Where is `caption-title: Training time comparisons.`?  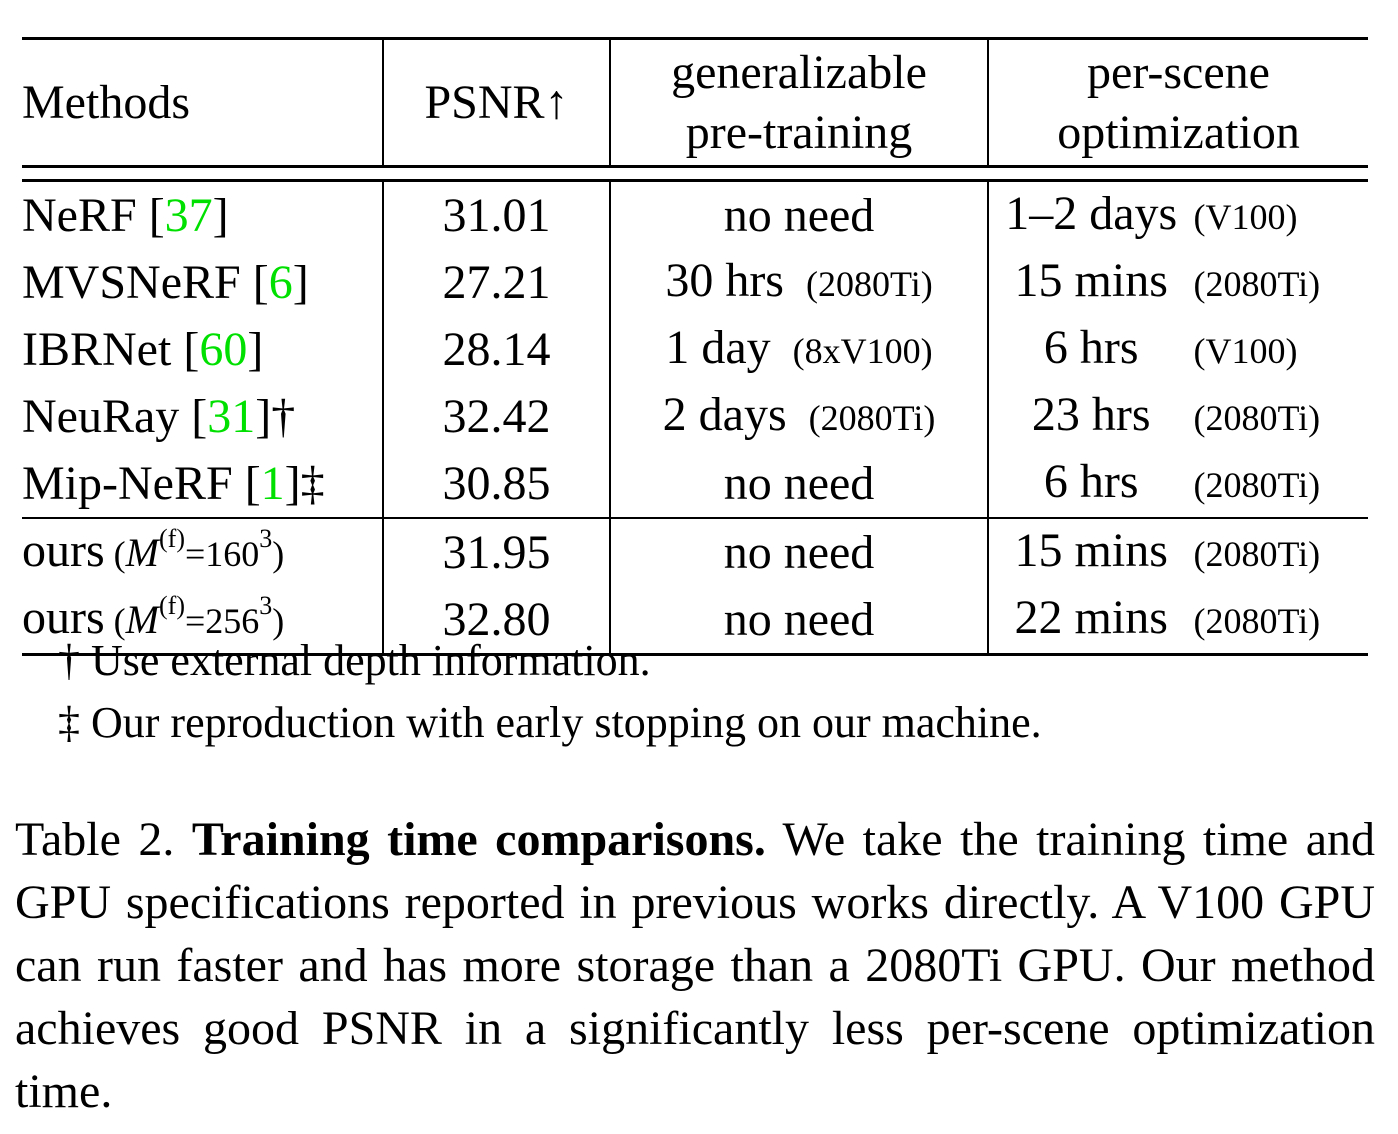
caption-title: Training time comparisons. is located at coordinates (478, 839).